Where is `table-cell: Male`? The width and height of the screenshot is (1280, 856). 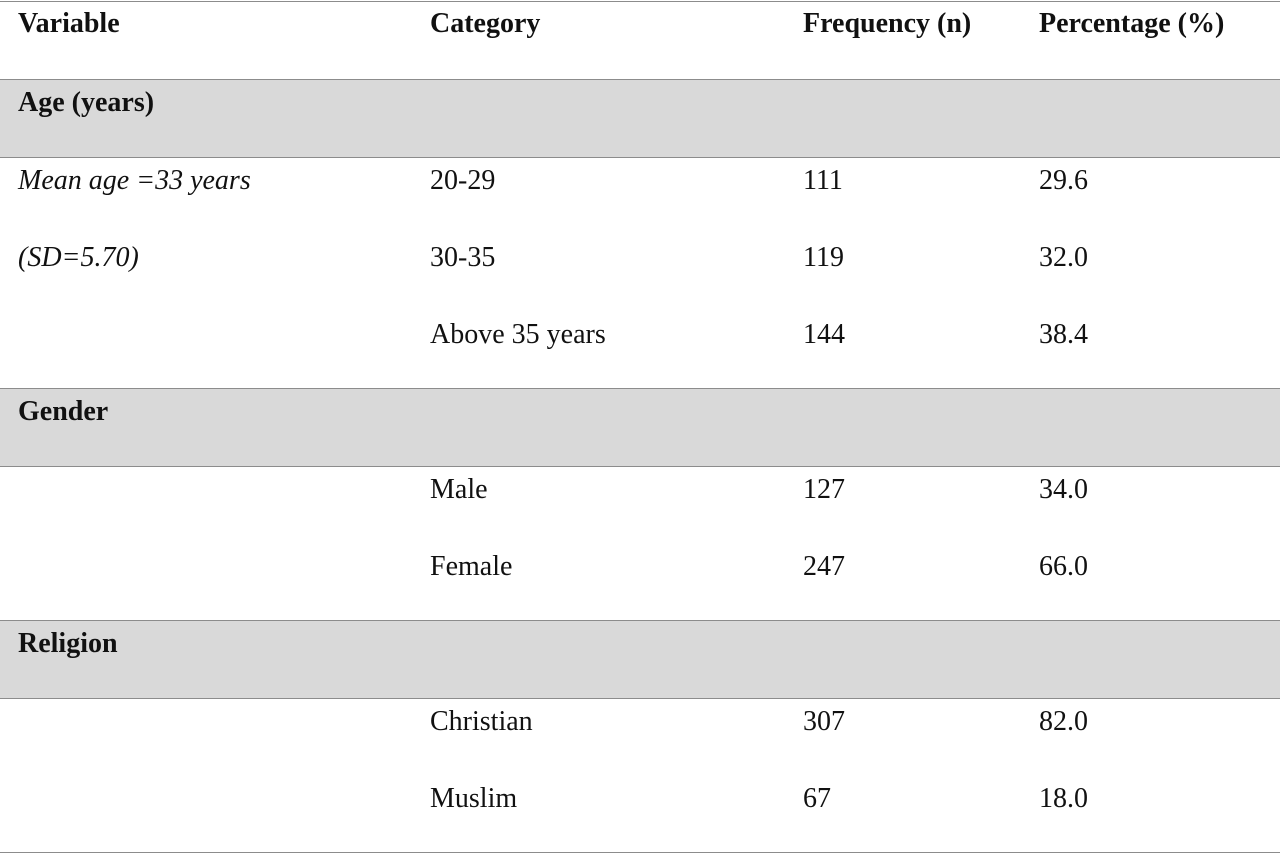
table-cell: Male is located at coordinates (459, 489).